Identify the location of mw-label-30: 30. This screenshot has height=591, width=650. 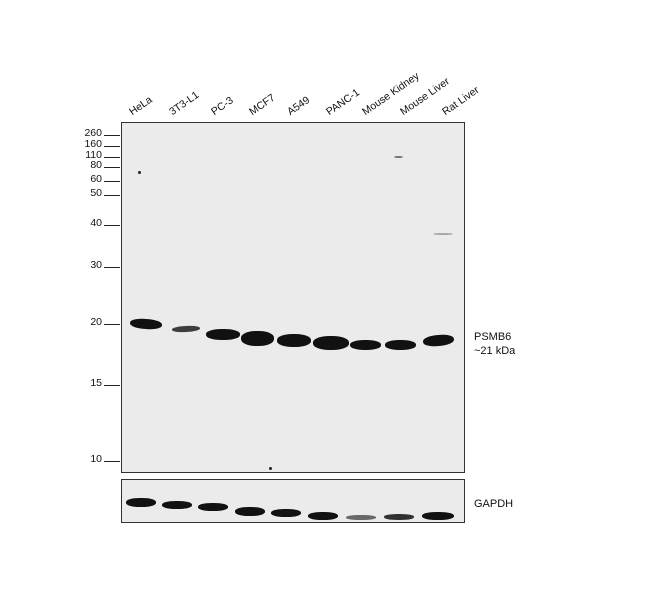
(96, 265).